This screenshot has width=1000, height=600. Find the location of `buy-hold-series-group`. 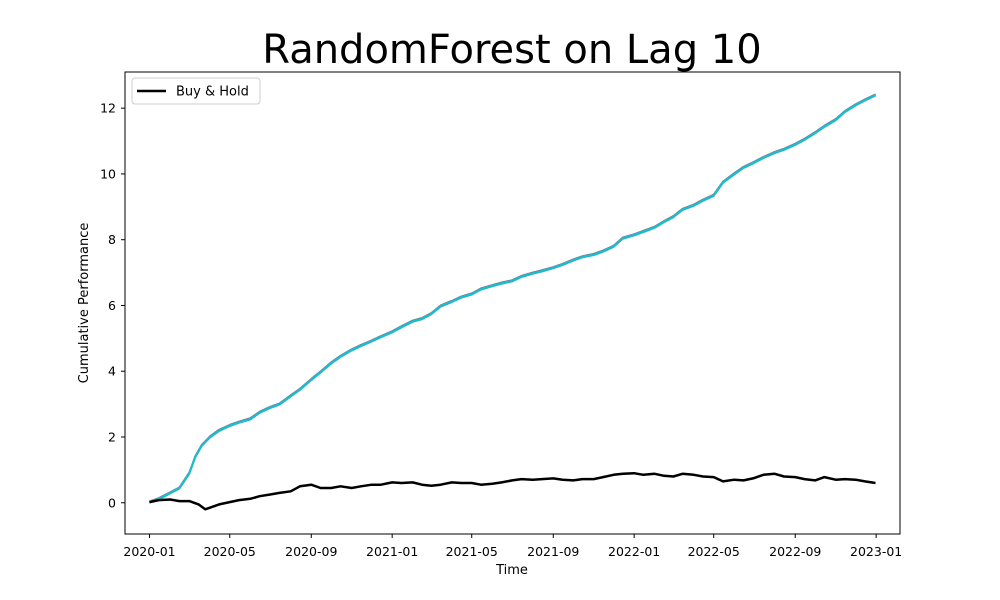

buy-hold-series-group is located at coordinates (512, 491).